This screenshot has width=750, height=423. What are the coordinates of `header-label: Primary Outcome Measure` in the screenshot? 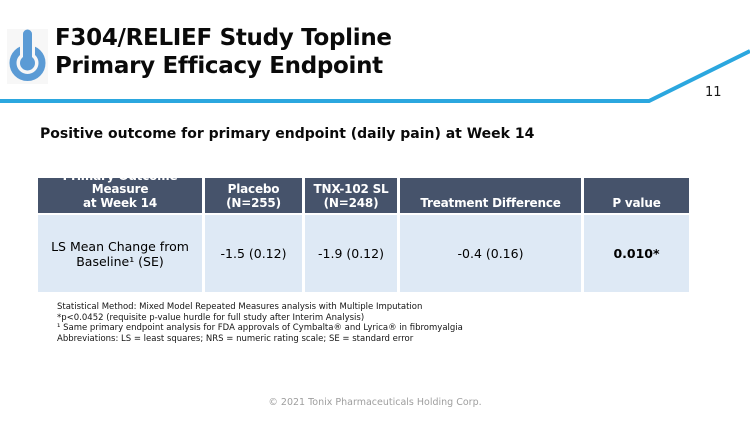 It's located at (120, 182).